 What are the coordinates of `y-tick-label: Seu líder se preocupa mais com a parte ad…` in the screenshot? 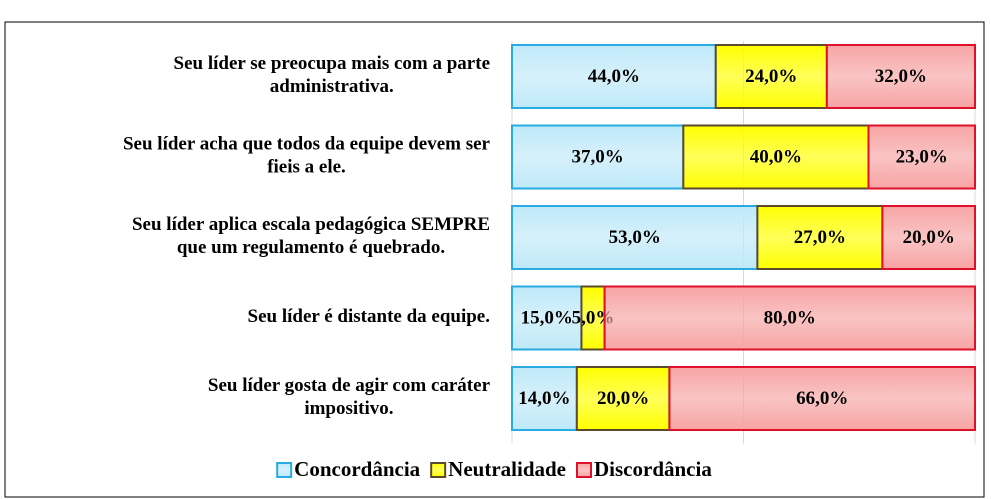 It's located at (332, 75).